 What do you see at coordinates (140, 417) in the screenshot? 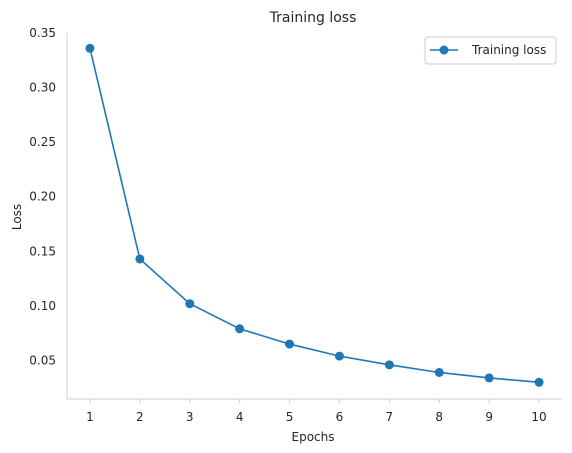
I see `x-tick-label: 2` at bounding box center [140, 417].